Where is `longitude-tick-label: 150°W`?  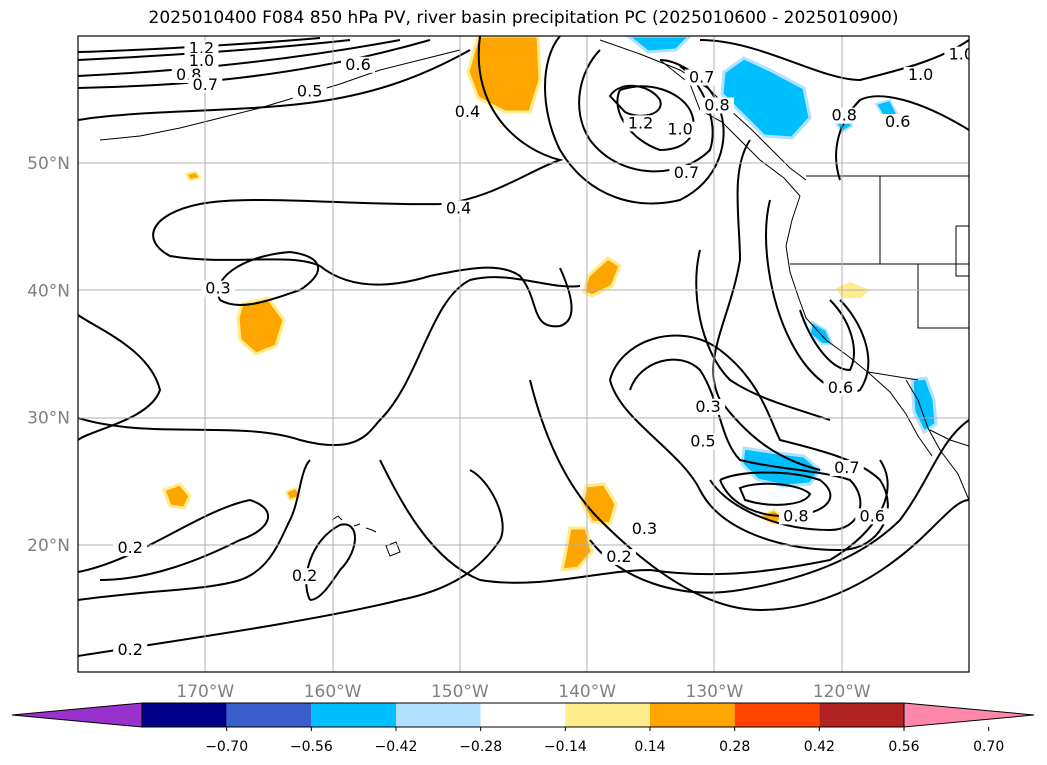 longitude-tick-label: 150°W is located at coordinates (460, 692).